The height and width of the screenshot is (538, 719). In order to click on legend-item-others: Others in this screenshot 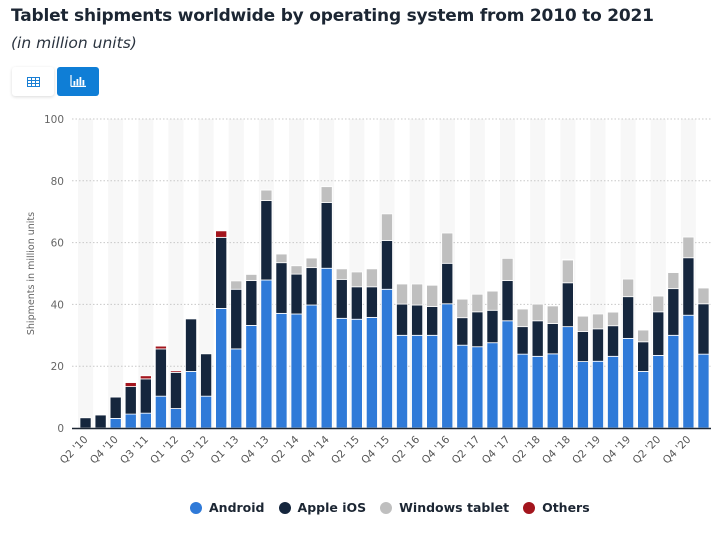, I will do `click(556, 507)`.